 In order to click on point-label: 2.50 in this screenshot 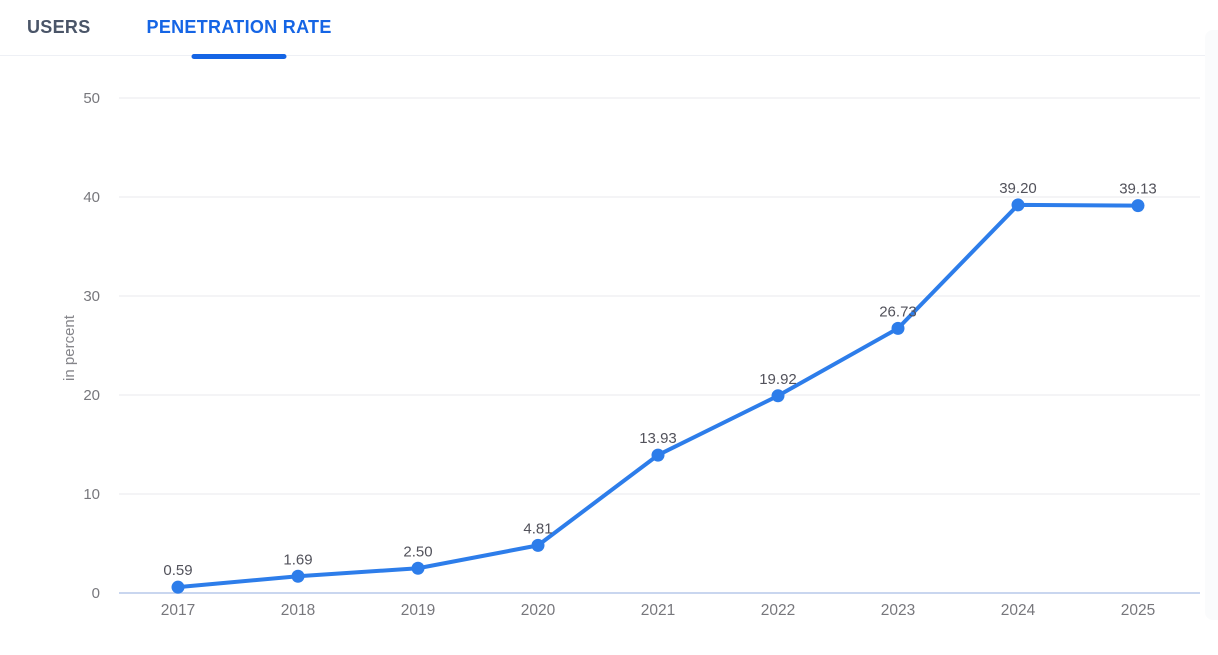, I will do `click(417, 551)`.